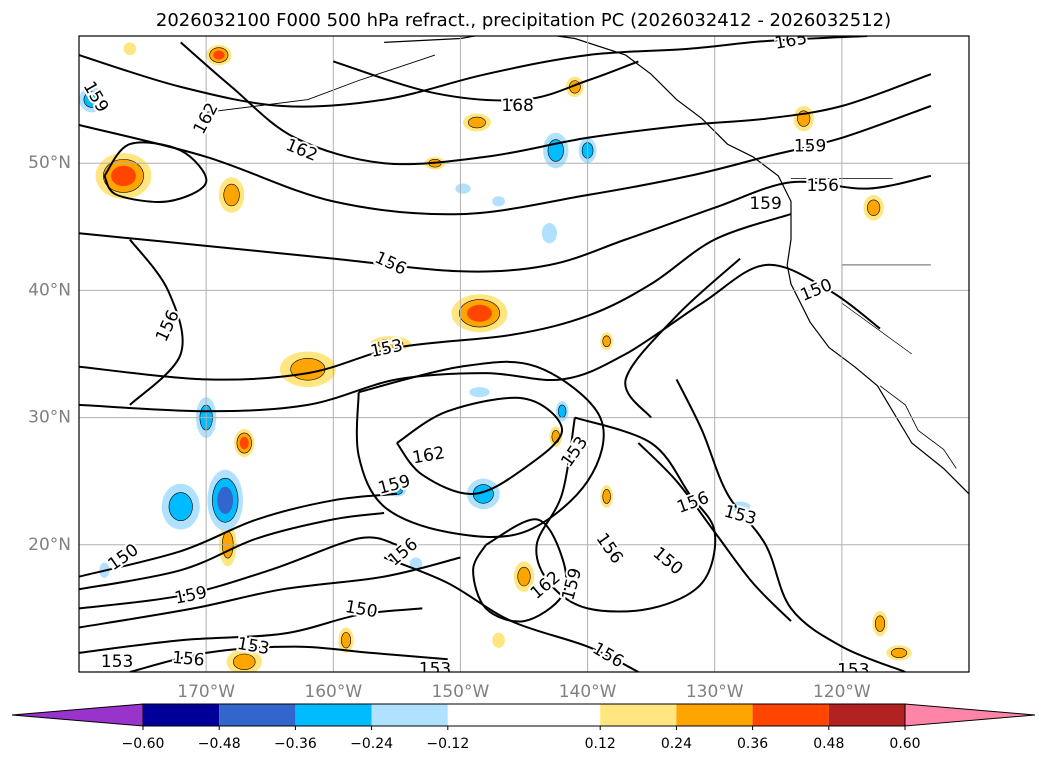  I want to click on lat-tick-label: 20°N, so click(49, 545).